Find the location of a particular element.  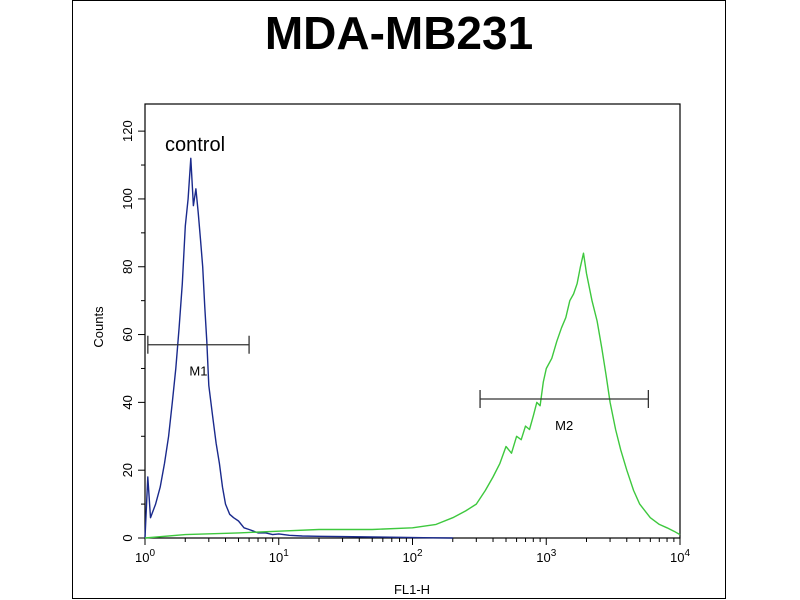

marker-label: M1 is located at coordinates (198, 371).